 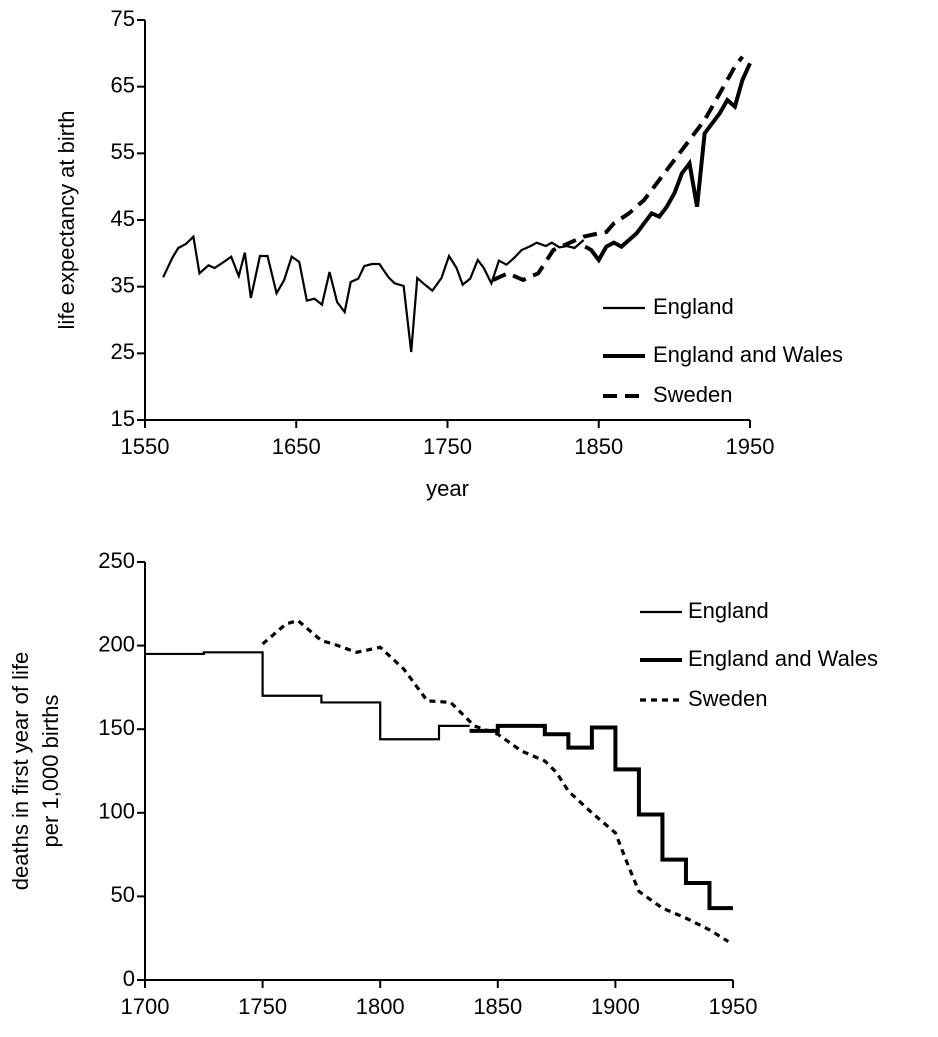 I want to click on y-tick-label: 150, so click(x=116, y=727).